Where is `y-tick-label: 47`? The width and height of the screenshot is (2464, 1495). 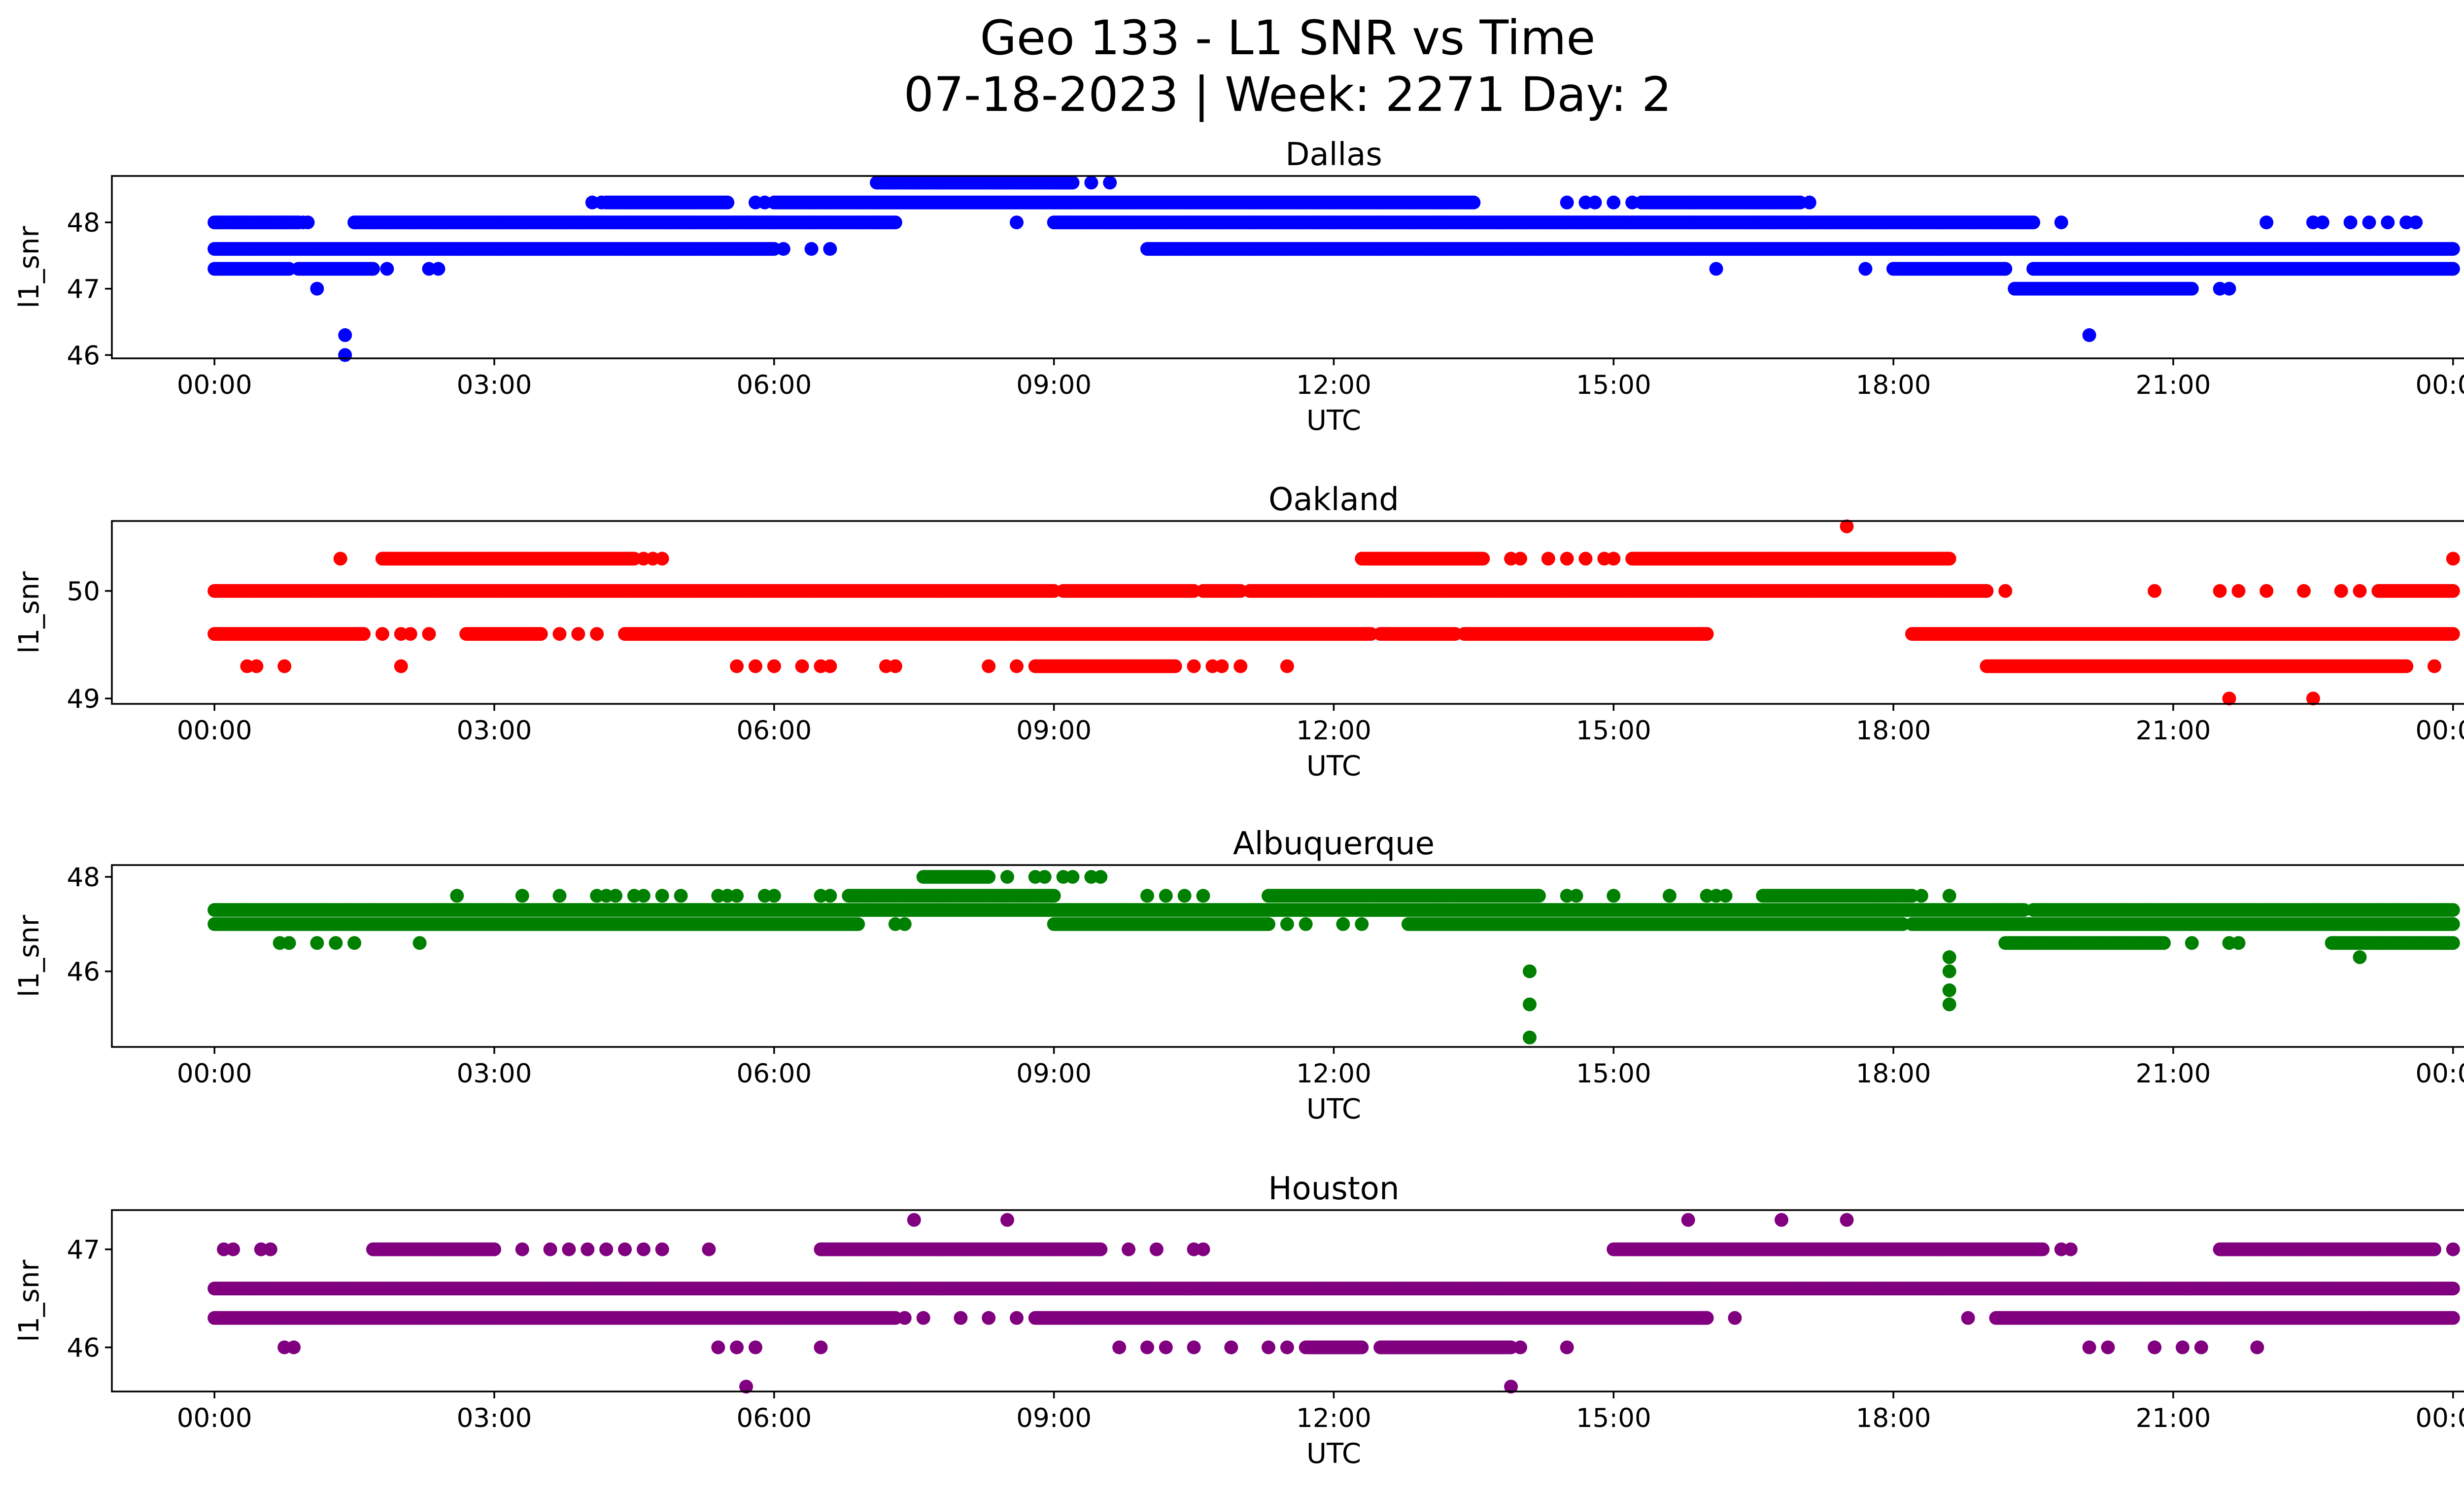
y-tick-label: 47 is located at coordinates (83, 290).